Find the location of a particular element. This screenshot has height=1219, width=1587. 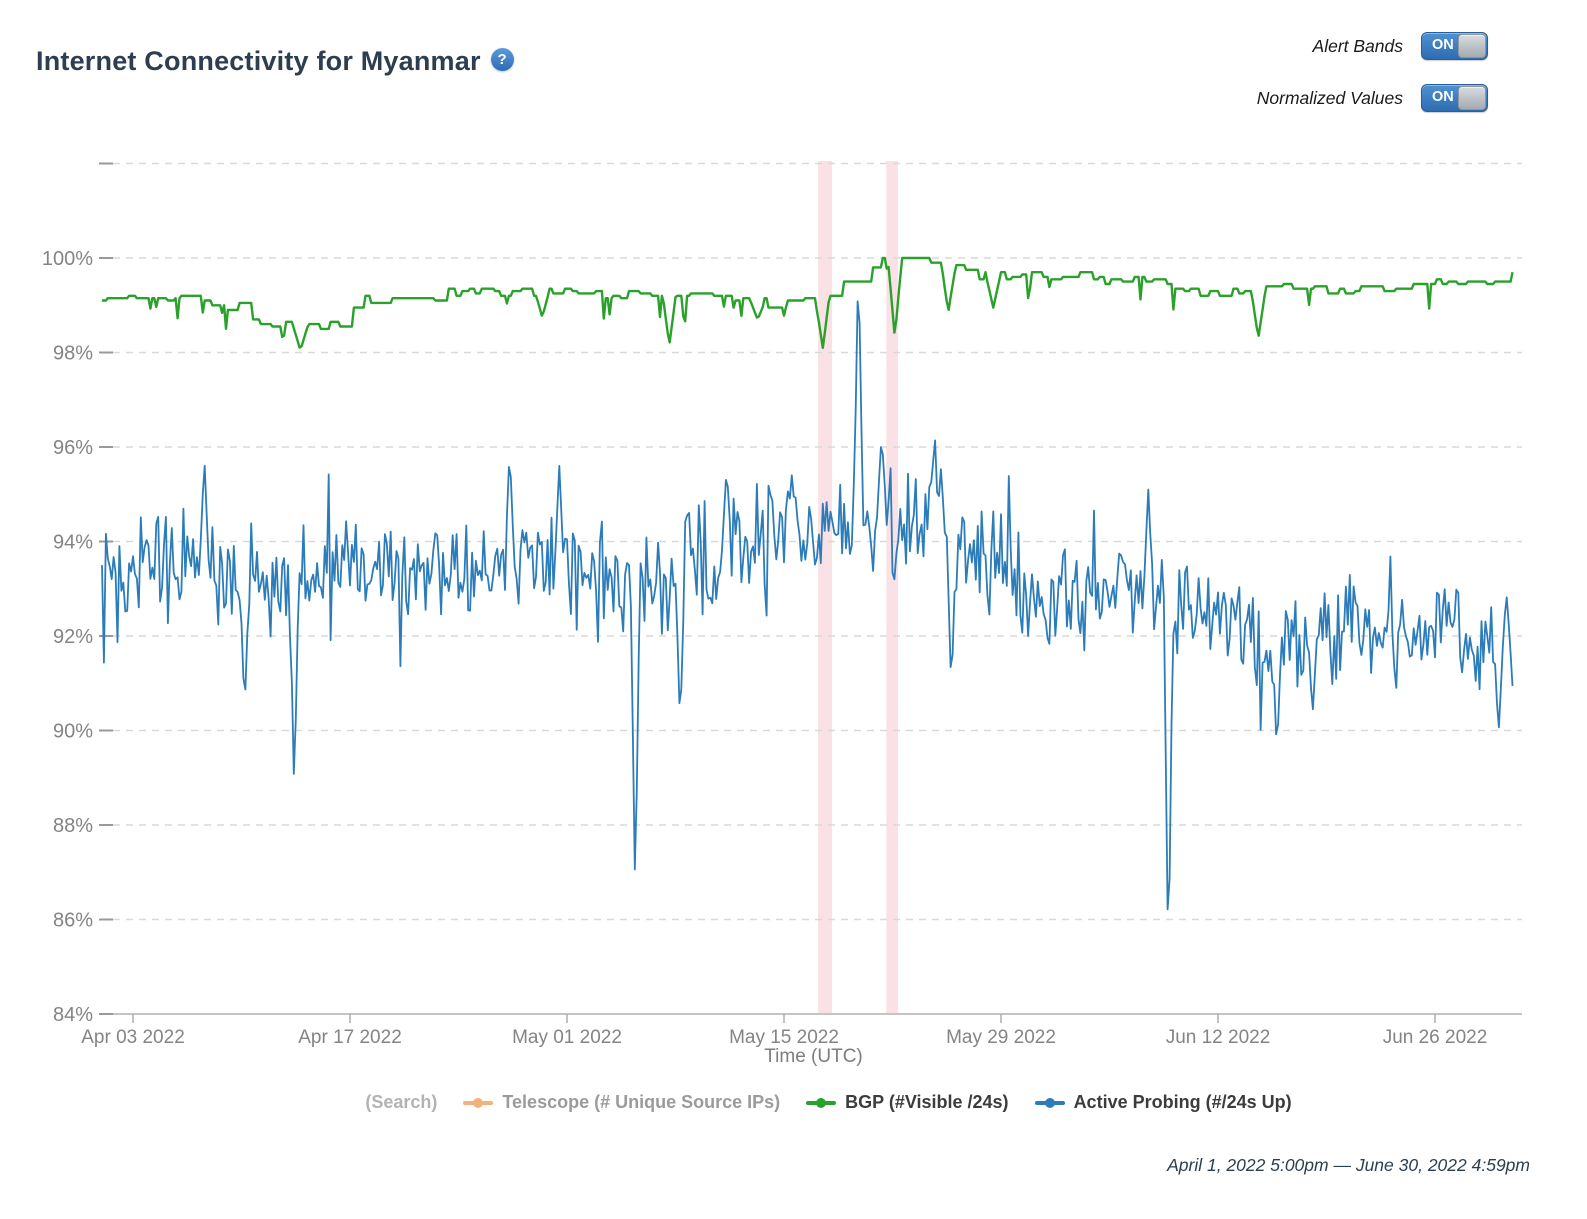

page-title: Internet Connectivity for Myanmar? is located at coordinates (275, 61).